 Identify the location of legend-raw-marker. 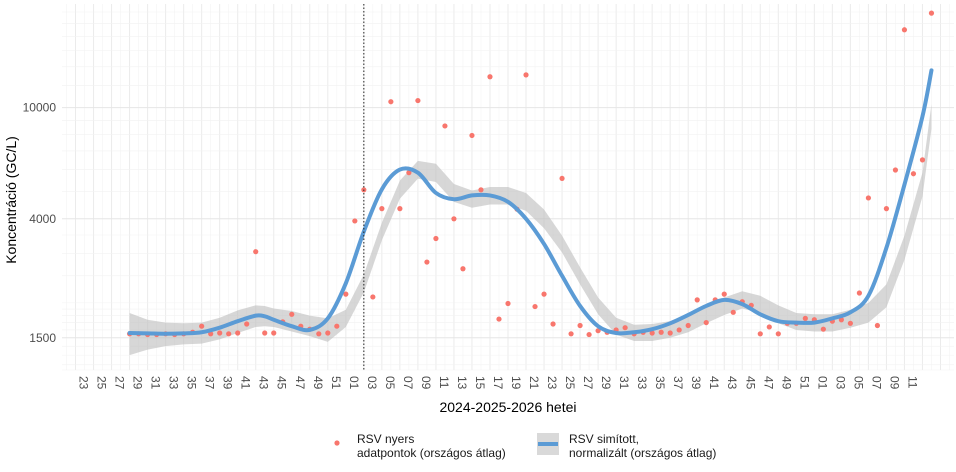
(337, 443).